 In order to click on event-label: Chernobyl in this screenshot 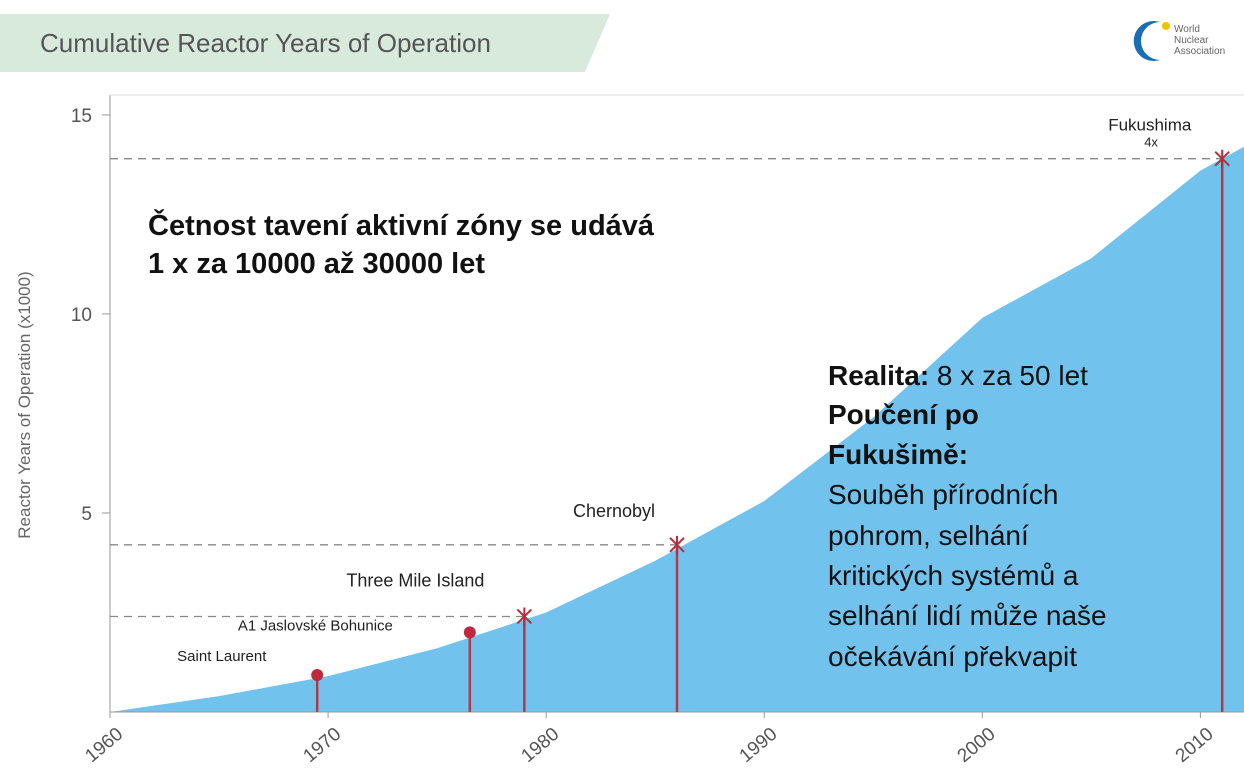, I will do `click(614, 511)`.